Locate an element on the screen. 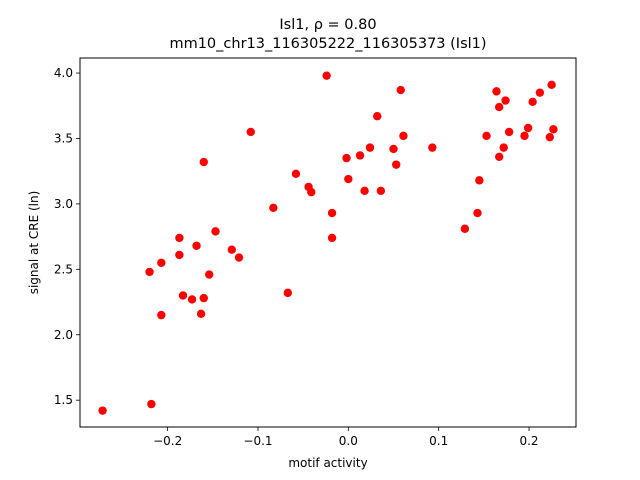 This screenshot has height=480, width=640. y-axis-label: signal at CRE (ln) is located at coordinates (34, 243).